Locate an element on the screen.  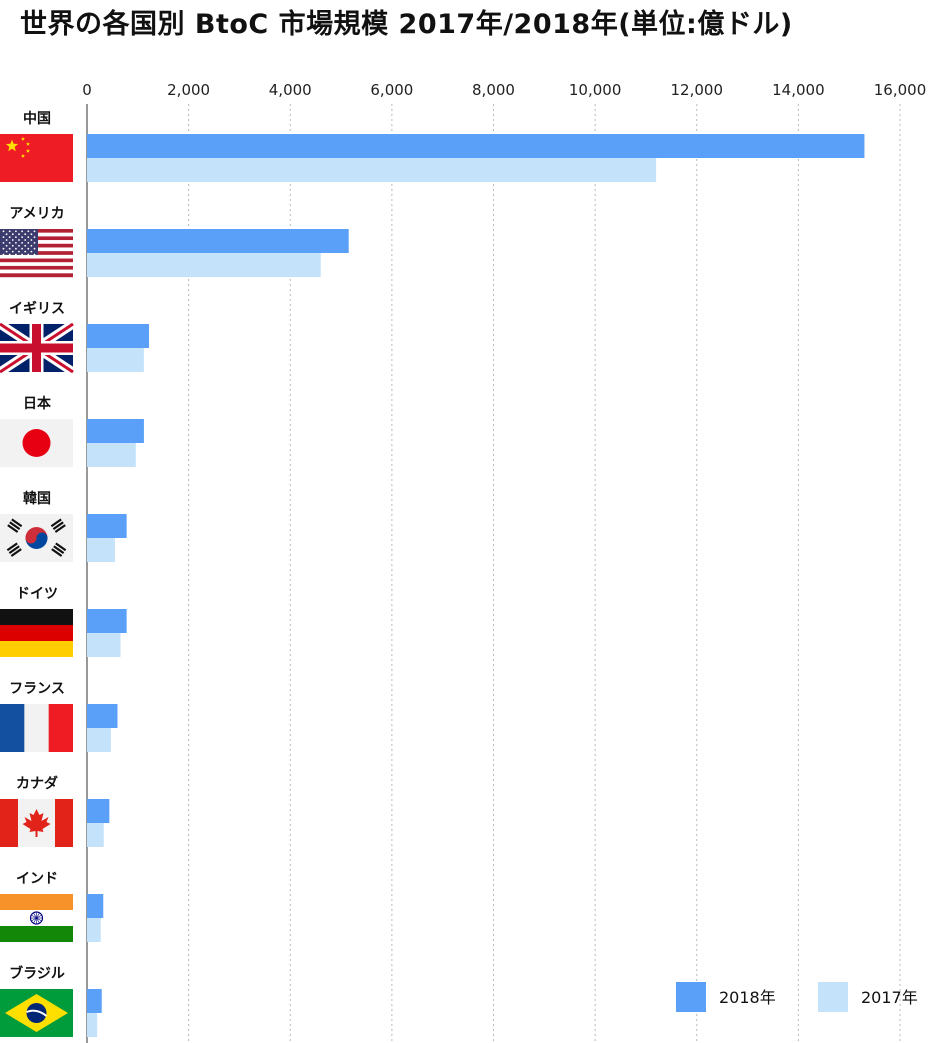
korea-flag is located at coordinates (36, 538).